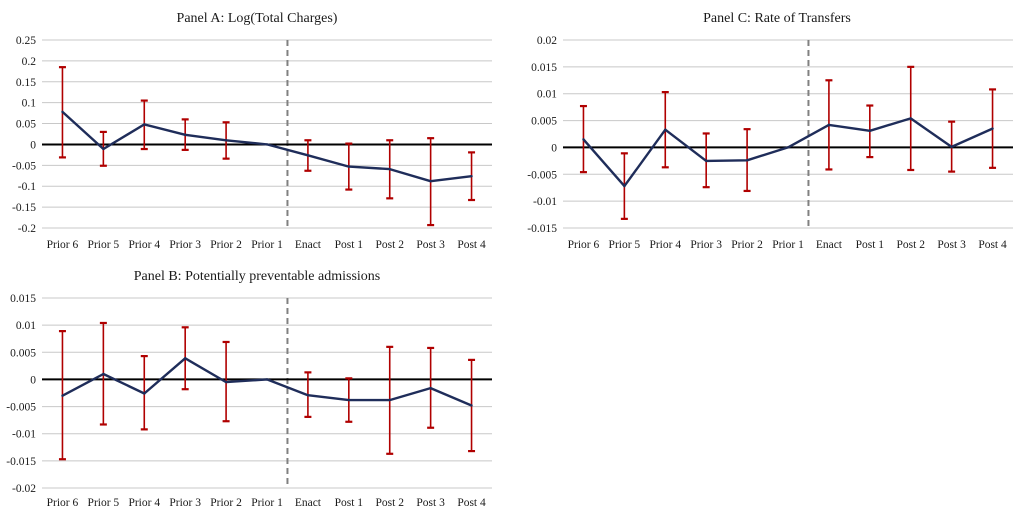 The image size is (1021, 510). I want to click on panel-a-y-tick-label: 0.15, so click(26, 83).